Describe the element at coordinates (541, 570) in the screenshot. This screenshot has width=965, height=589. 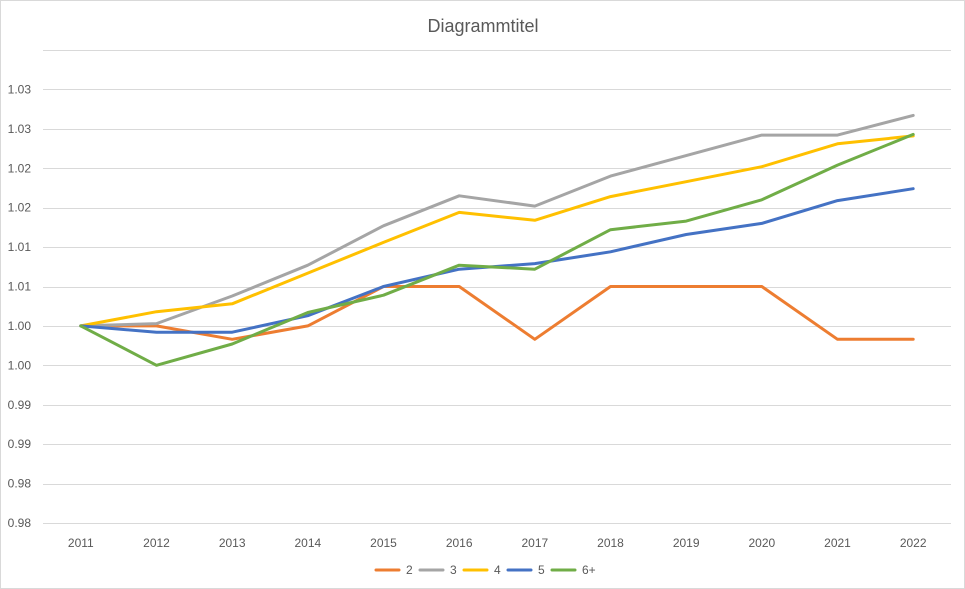
I see `legend-label: 5` at that location.